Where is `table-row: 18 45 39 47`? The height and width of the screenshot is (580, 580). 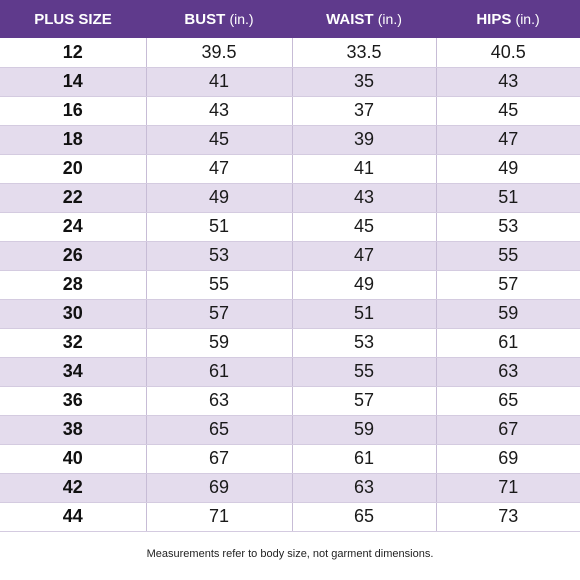 table-row: 18 45 39 47 is located at coordinates (290, 140).